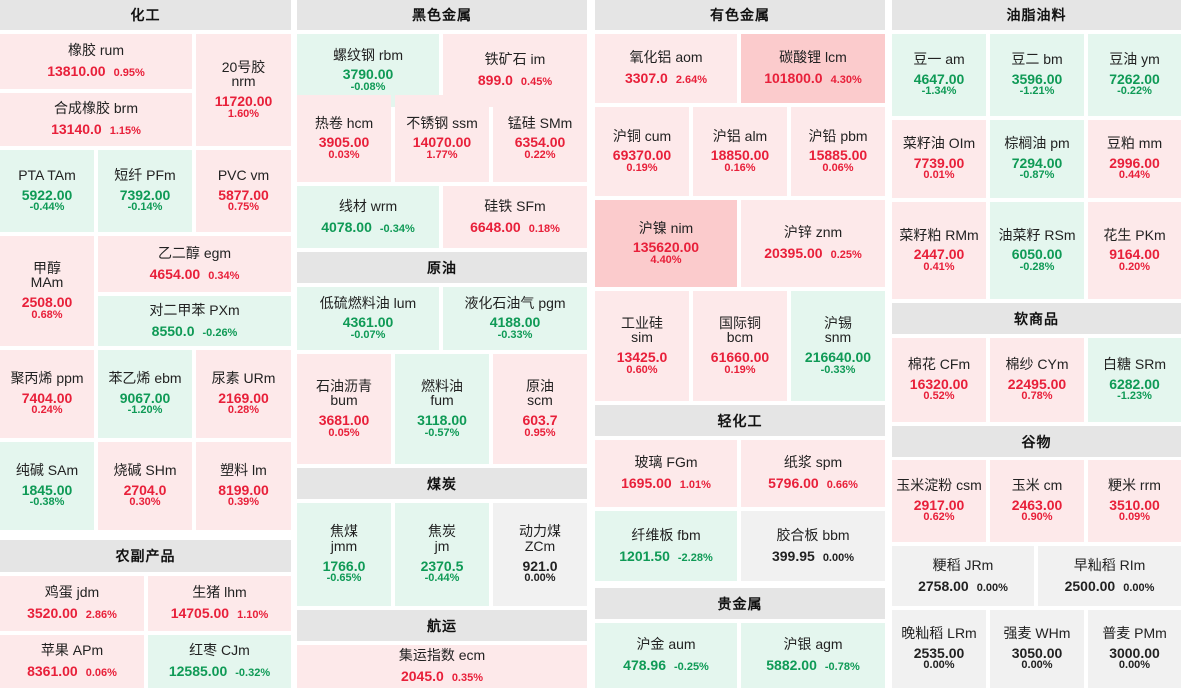 This screenshot has width=1181, height=688. What do you see at coordinates (812, 666) in the screenshot?
I see `quote-block: 5882.00 -0.78%` at bounding box center [812, 666].